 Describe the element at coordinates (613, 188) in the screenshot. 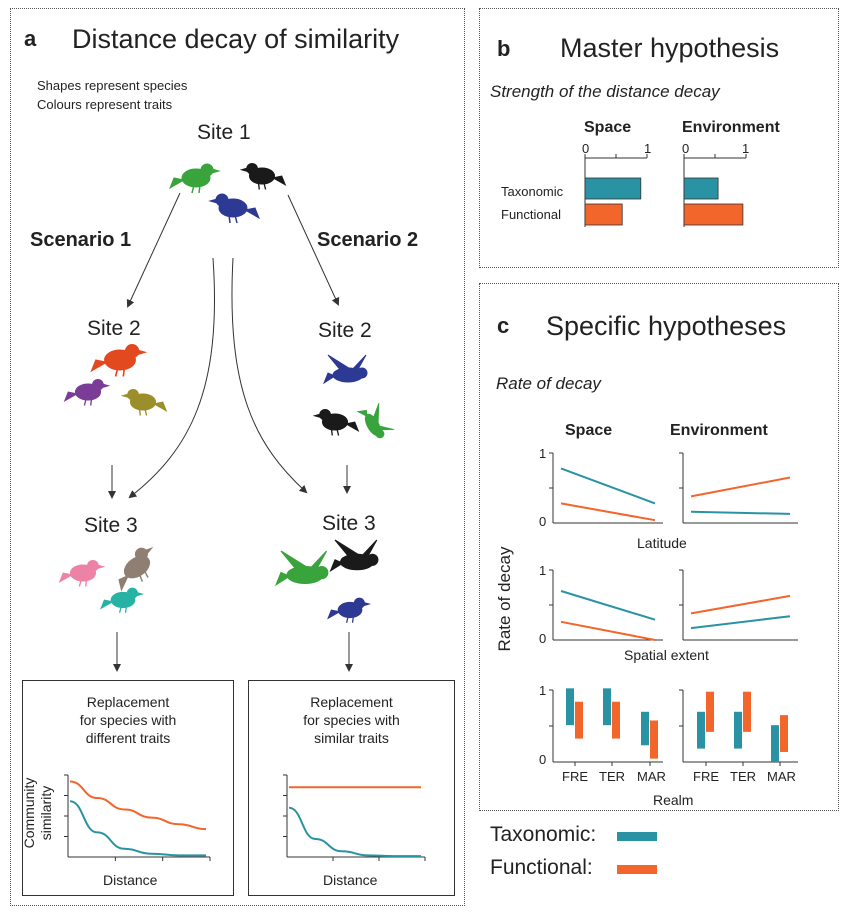

I see `b-space-taxonomic-bar` at that location.